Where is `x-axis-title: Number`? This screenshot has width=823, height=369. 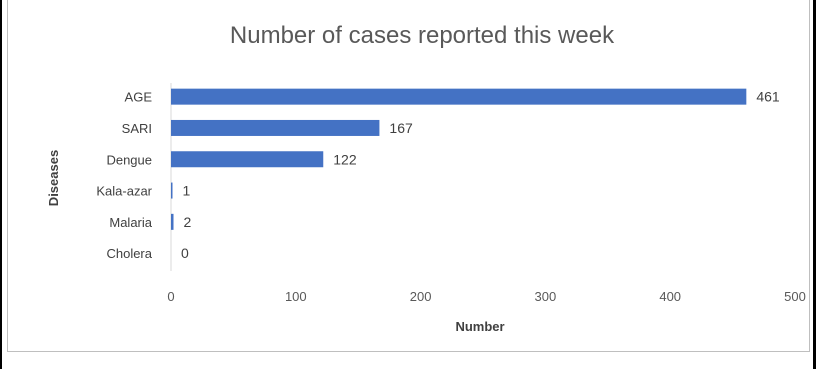 x-axis-title: Number is located at coordinates (479, 326).